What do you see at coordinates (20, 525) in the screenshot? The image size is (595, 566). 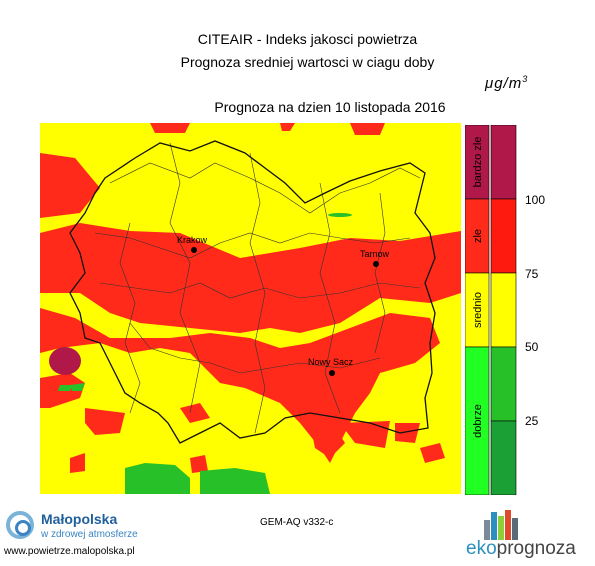 I see `malopolska-logo-icon` at bounding box center [20, 525].